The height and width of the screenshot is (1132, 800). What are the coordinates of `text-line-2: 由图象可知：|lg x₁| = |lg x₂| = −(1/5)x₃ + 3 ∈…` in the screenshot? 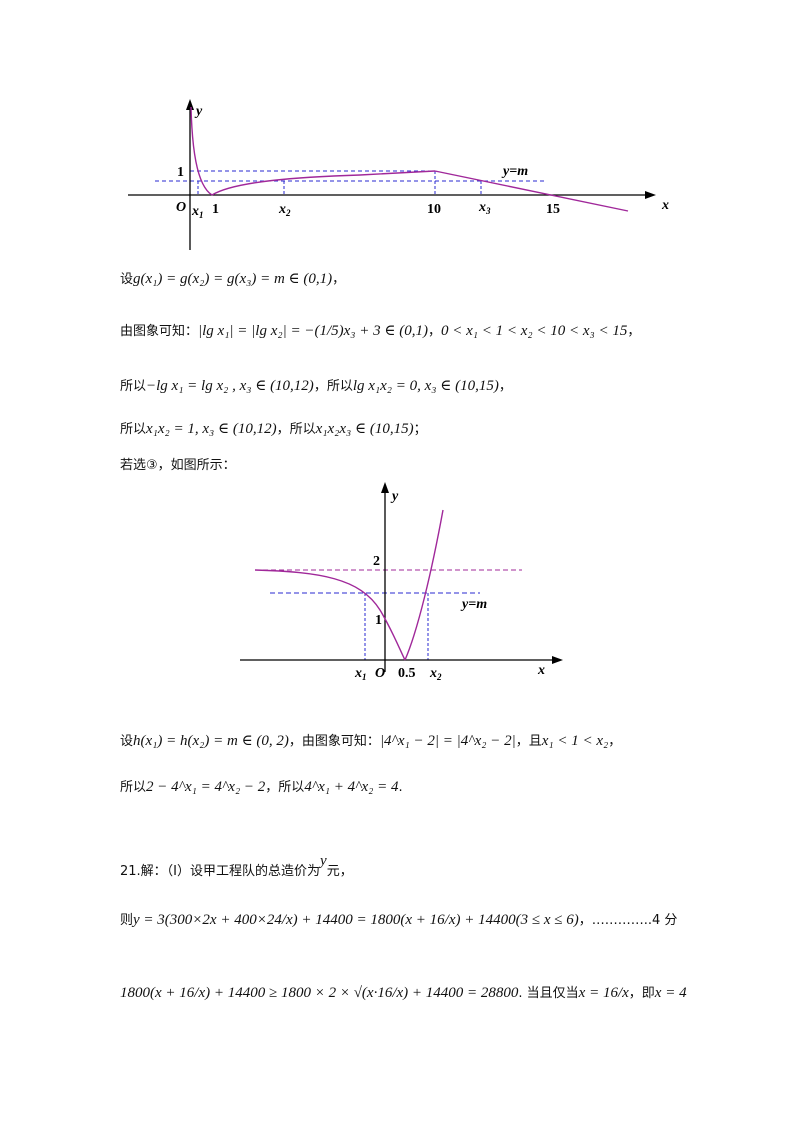 It's located at (380, 331).